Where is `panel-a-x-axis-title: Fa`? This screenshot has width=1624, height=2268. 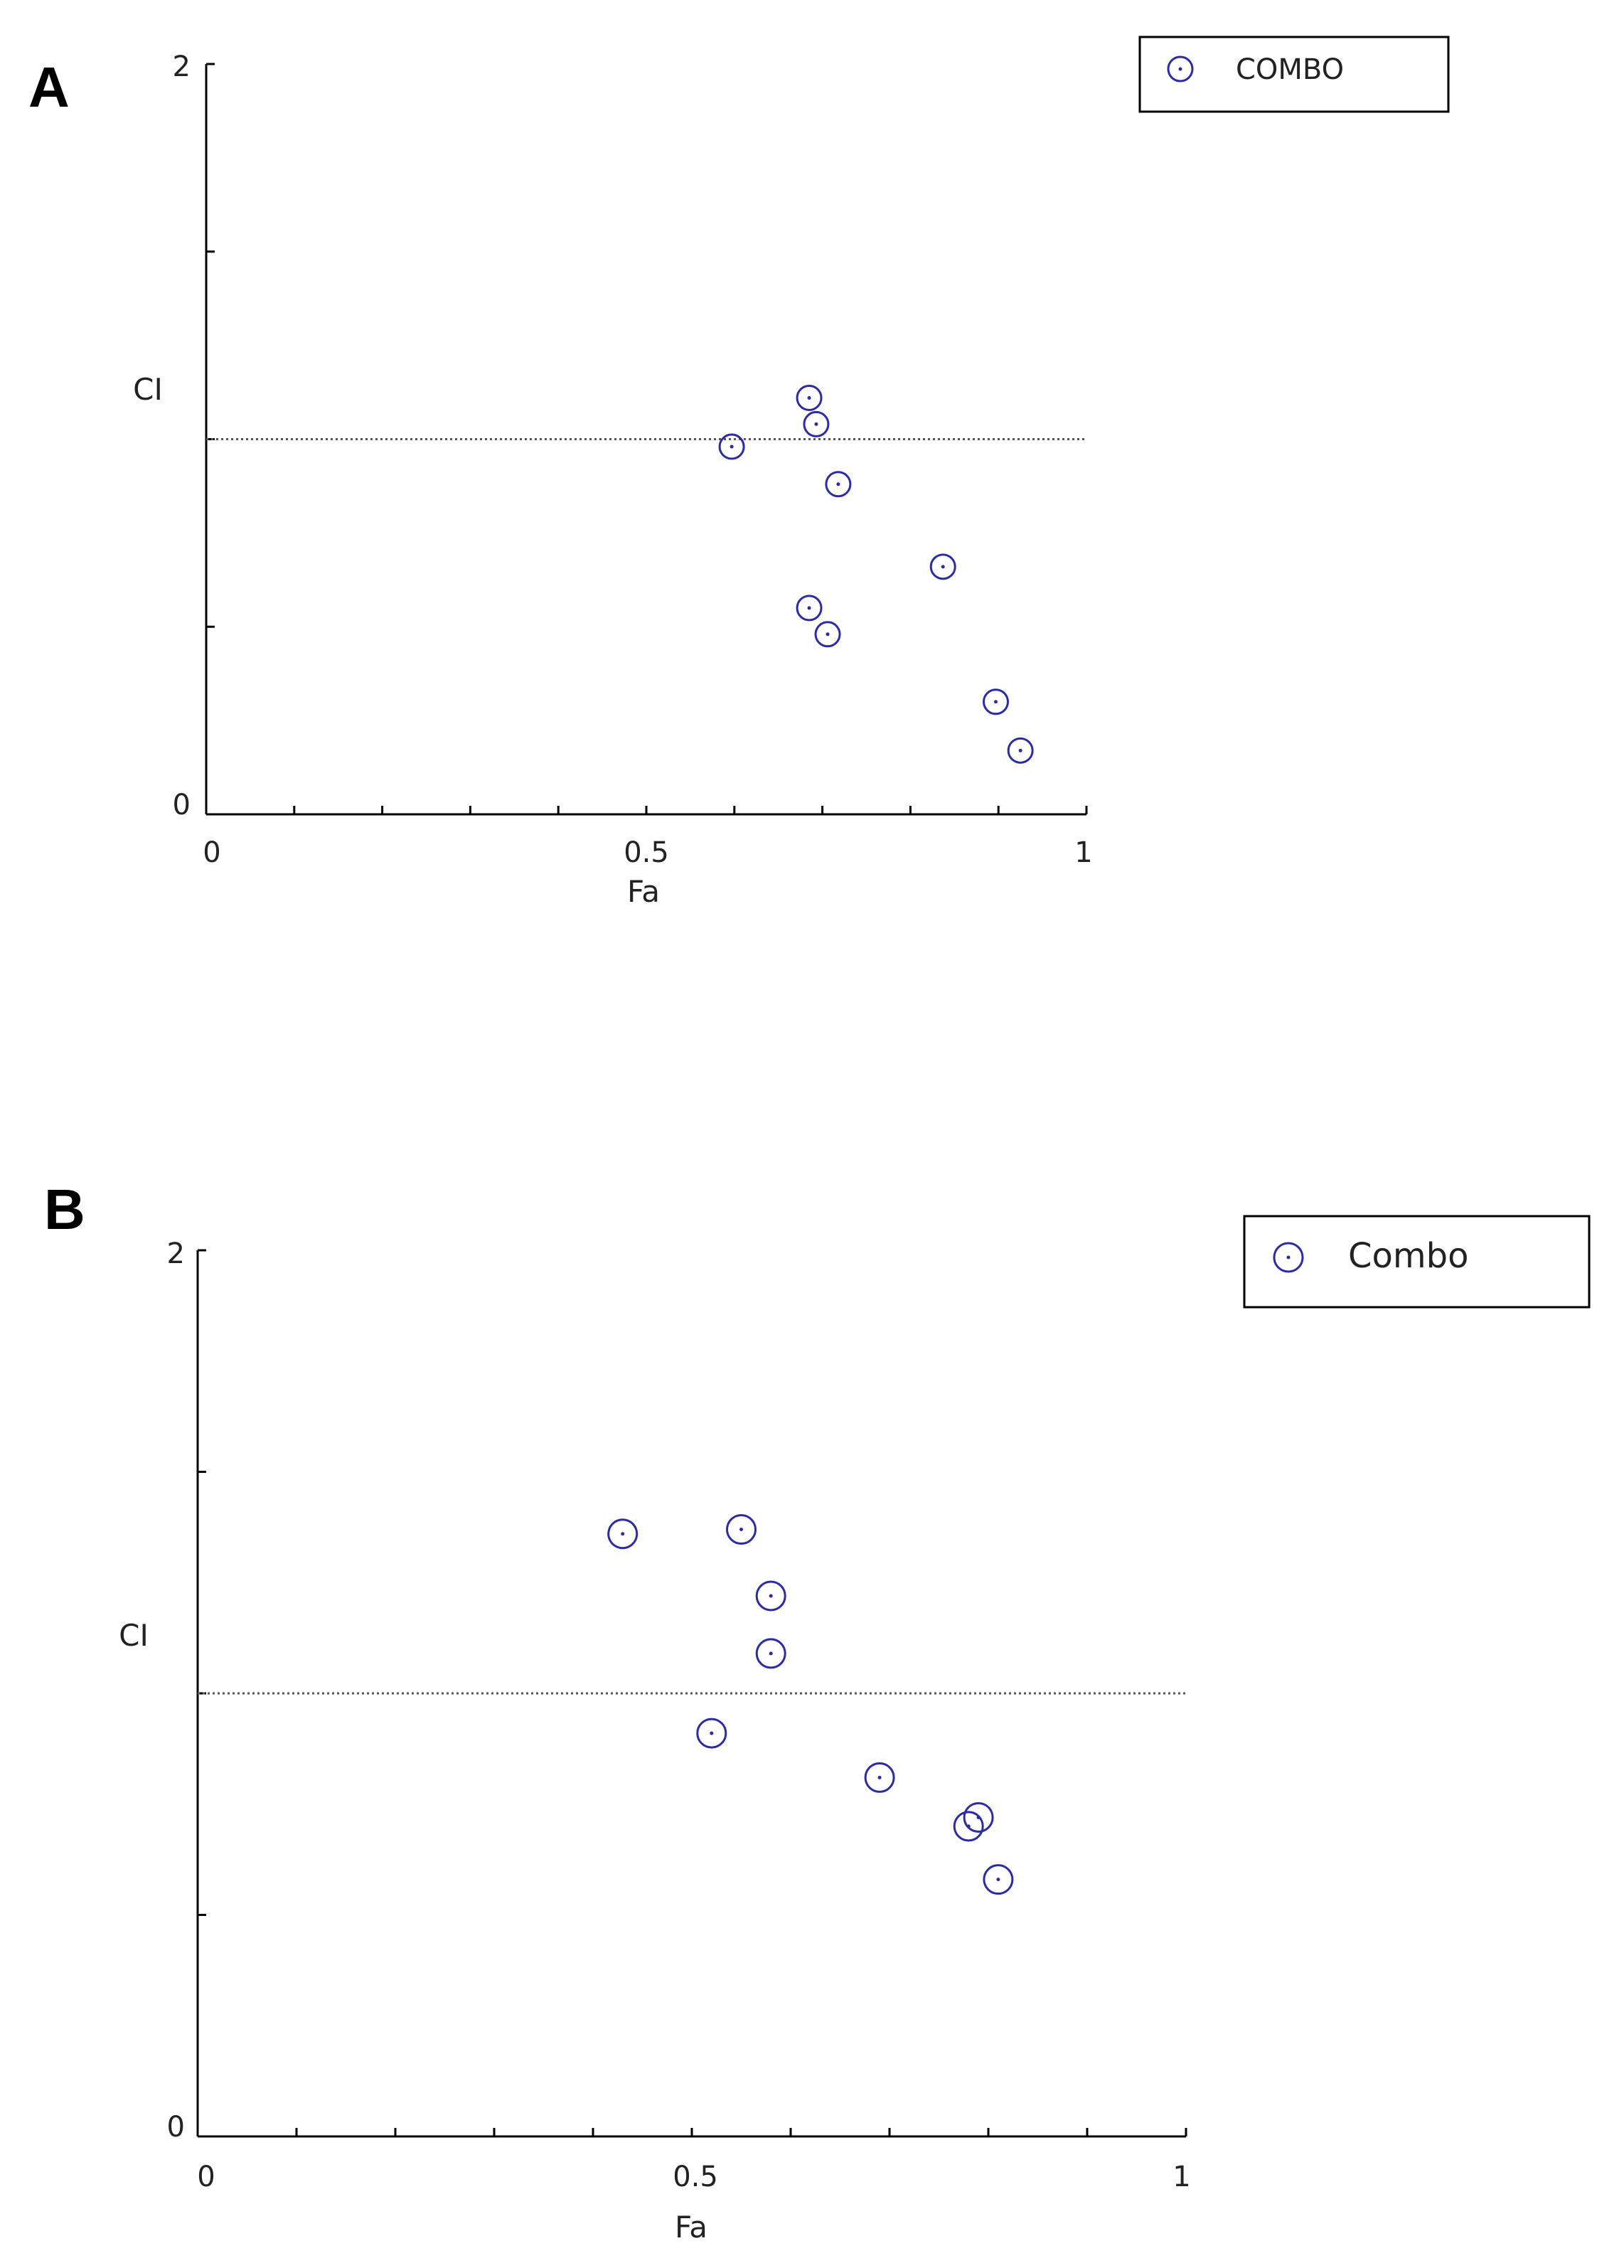
panel-a-x-axis-title: Fa is located at coordinates (643, 891).